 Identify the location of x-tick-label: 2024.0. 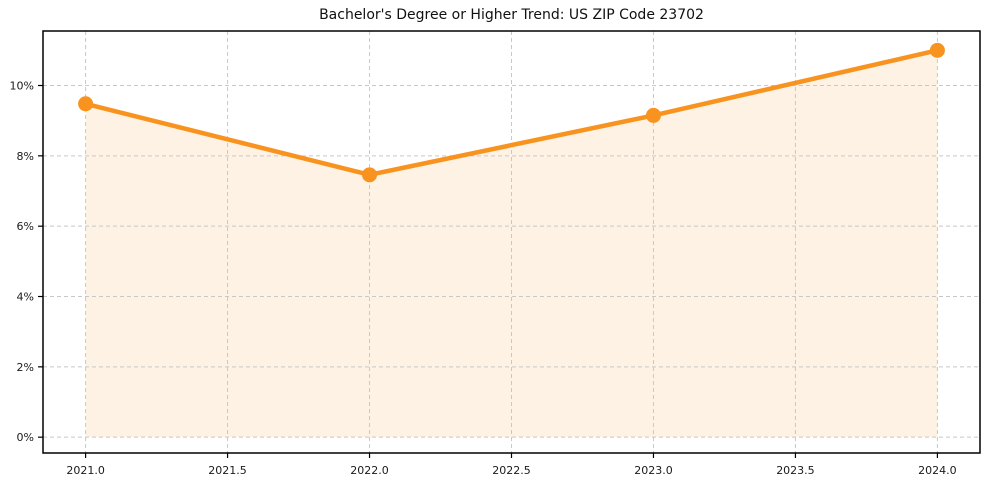
(937, 470).